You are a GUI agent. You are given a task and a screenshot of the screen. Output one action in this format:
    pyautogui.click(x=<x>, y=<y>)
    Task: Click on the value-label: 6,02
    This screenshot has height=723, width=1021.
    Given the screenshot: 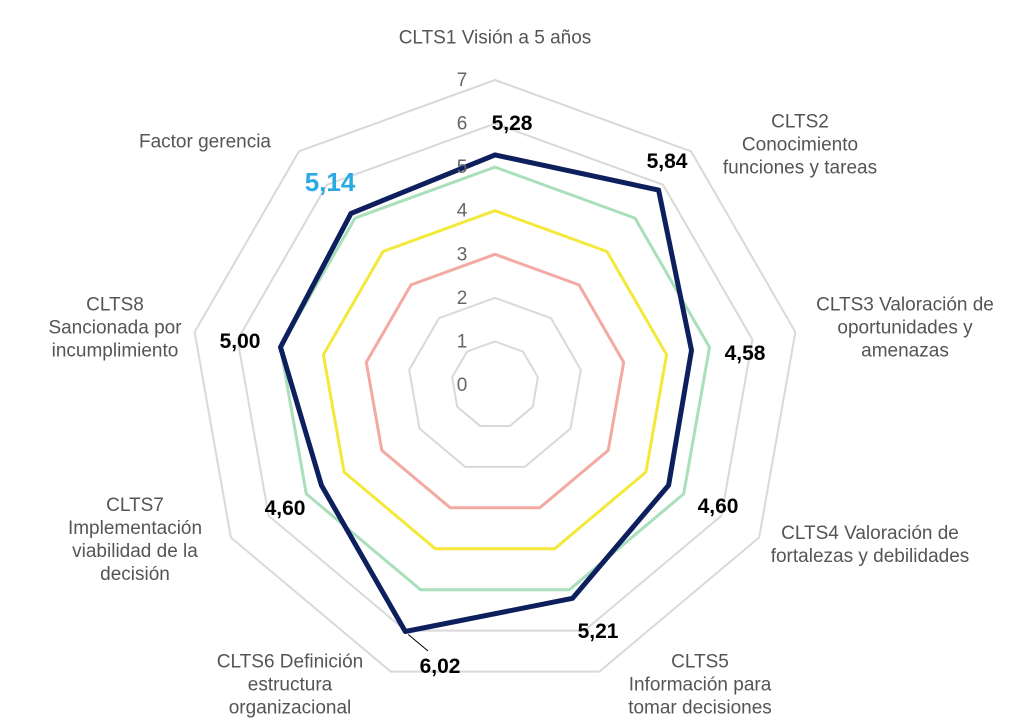 What is the action you would take?
    pyautogui.click(x=440, y=666)
    